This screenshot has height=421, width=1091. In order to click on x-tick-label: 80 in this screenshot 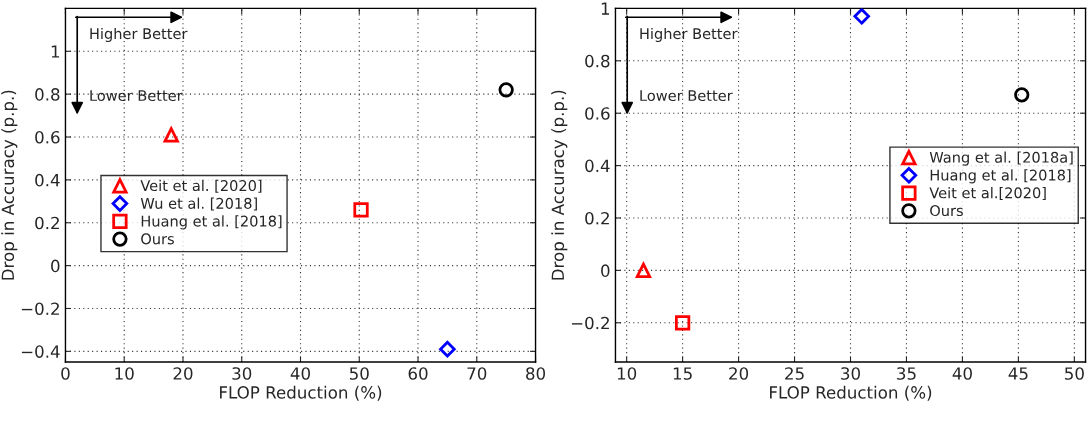, I will do `click(536, 373)`.